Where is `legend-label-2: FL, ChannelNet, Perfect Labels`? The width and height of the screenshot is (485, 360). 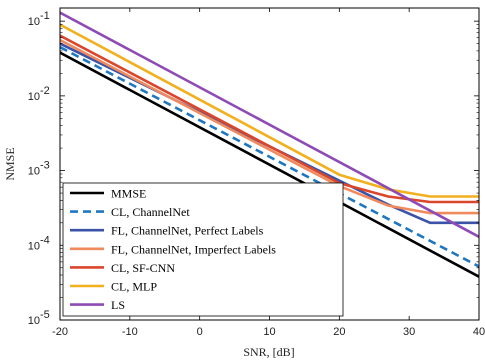 legend-label-2: FL, ChannelNet, Perfect Labels is located at coordinates (187, 231).